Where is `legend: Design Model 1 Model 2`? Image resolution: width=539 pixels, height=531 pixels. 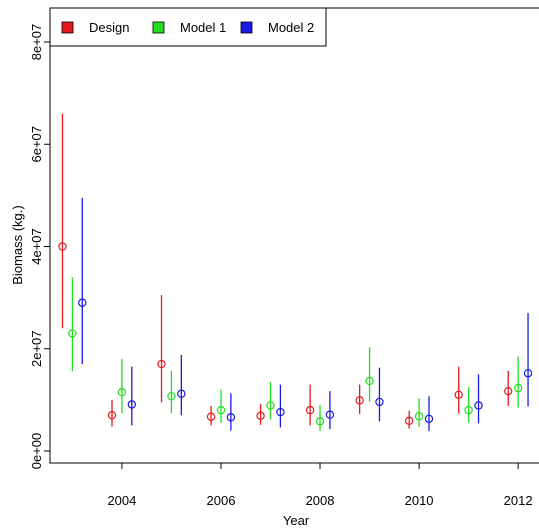
legend: Design Model 1 Model 2 is located at coordinates (188, 27).